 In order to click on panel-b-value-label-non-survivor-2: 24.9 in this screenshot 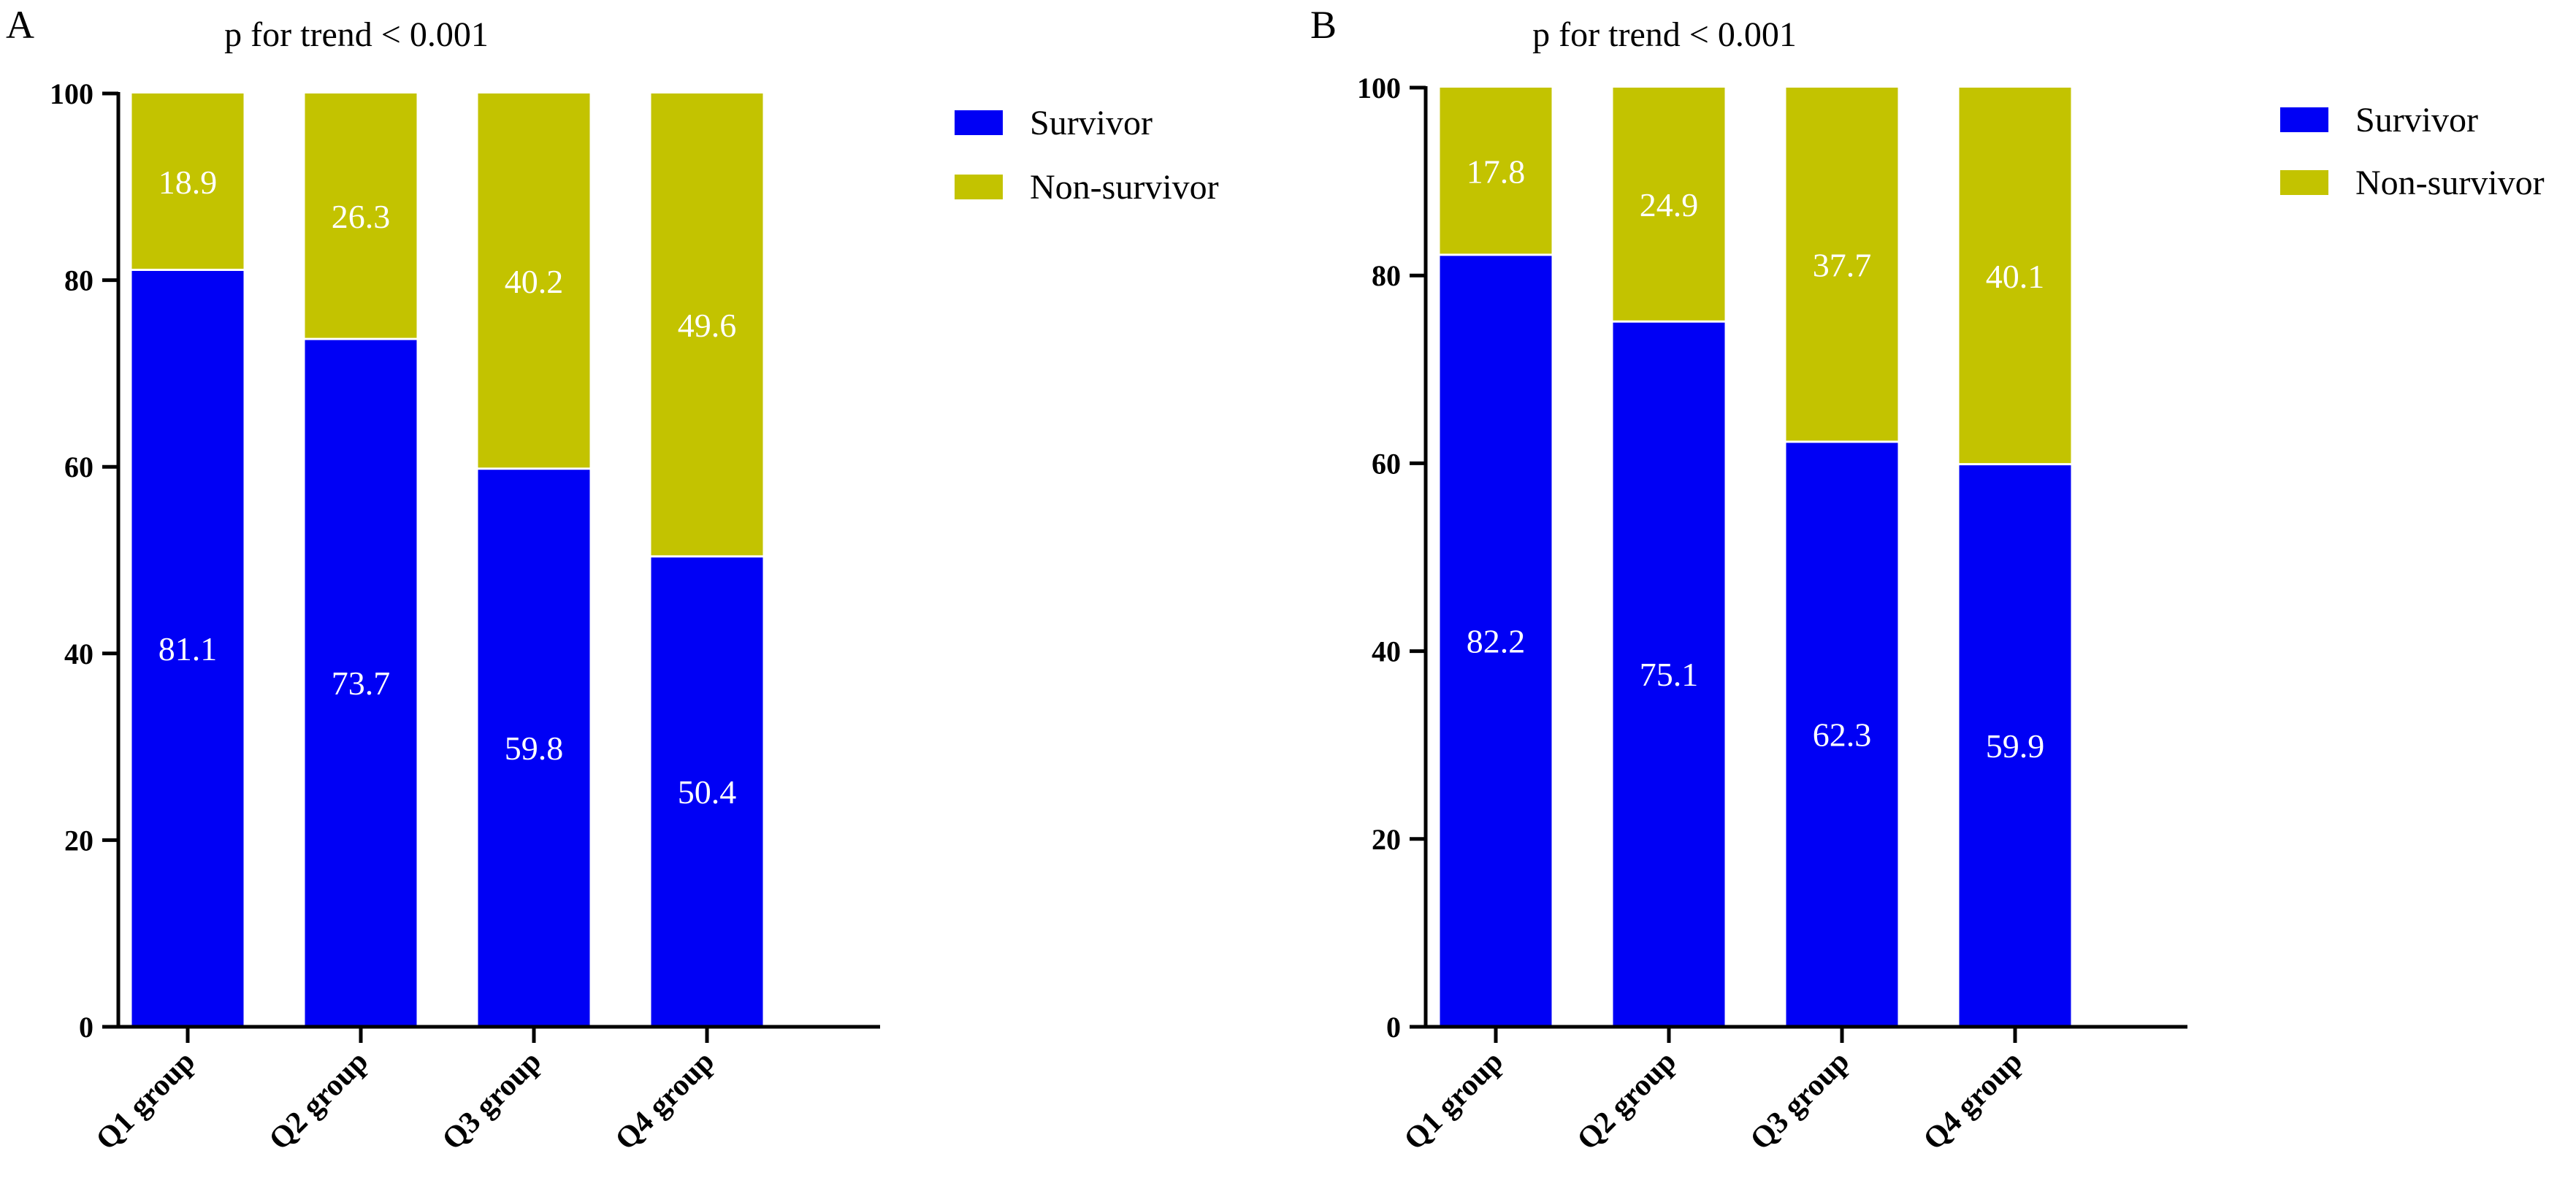, I will do `click(1669, 204)`.